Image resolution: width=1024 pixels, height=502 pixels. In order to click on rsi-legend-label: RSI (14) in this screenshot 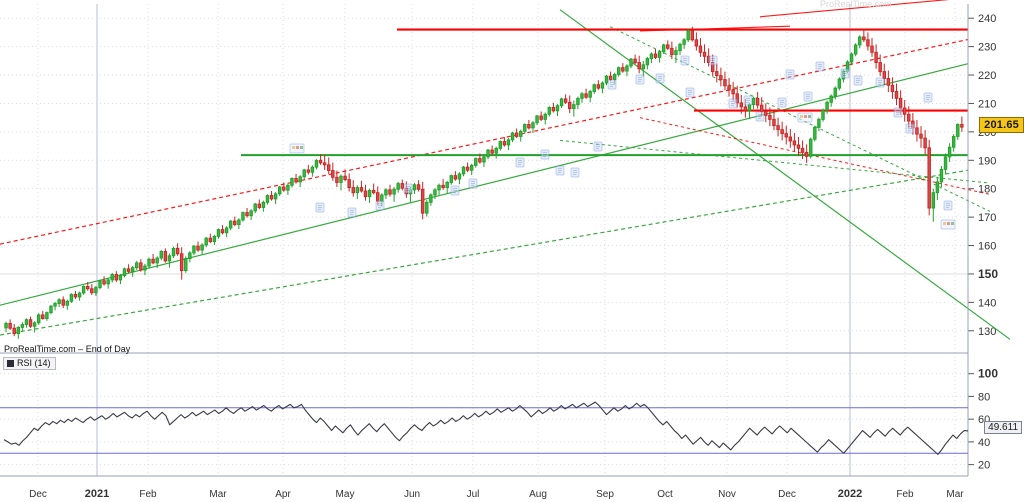, I will do `click(34, 363)`.